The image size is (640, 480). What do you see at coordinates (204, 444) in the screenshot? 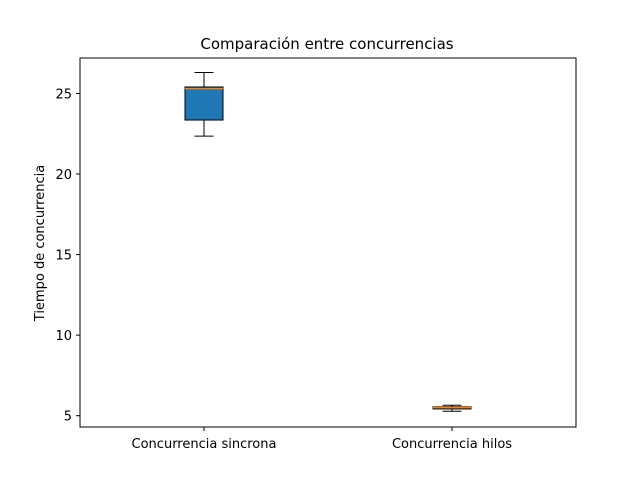
I see `x-tick-label: Concurrencia sincrona` at bounding box center [204, 444].